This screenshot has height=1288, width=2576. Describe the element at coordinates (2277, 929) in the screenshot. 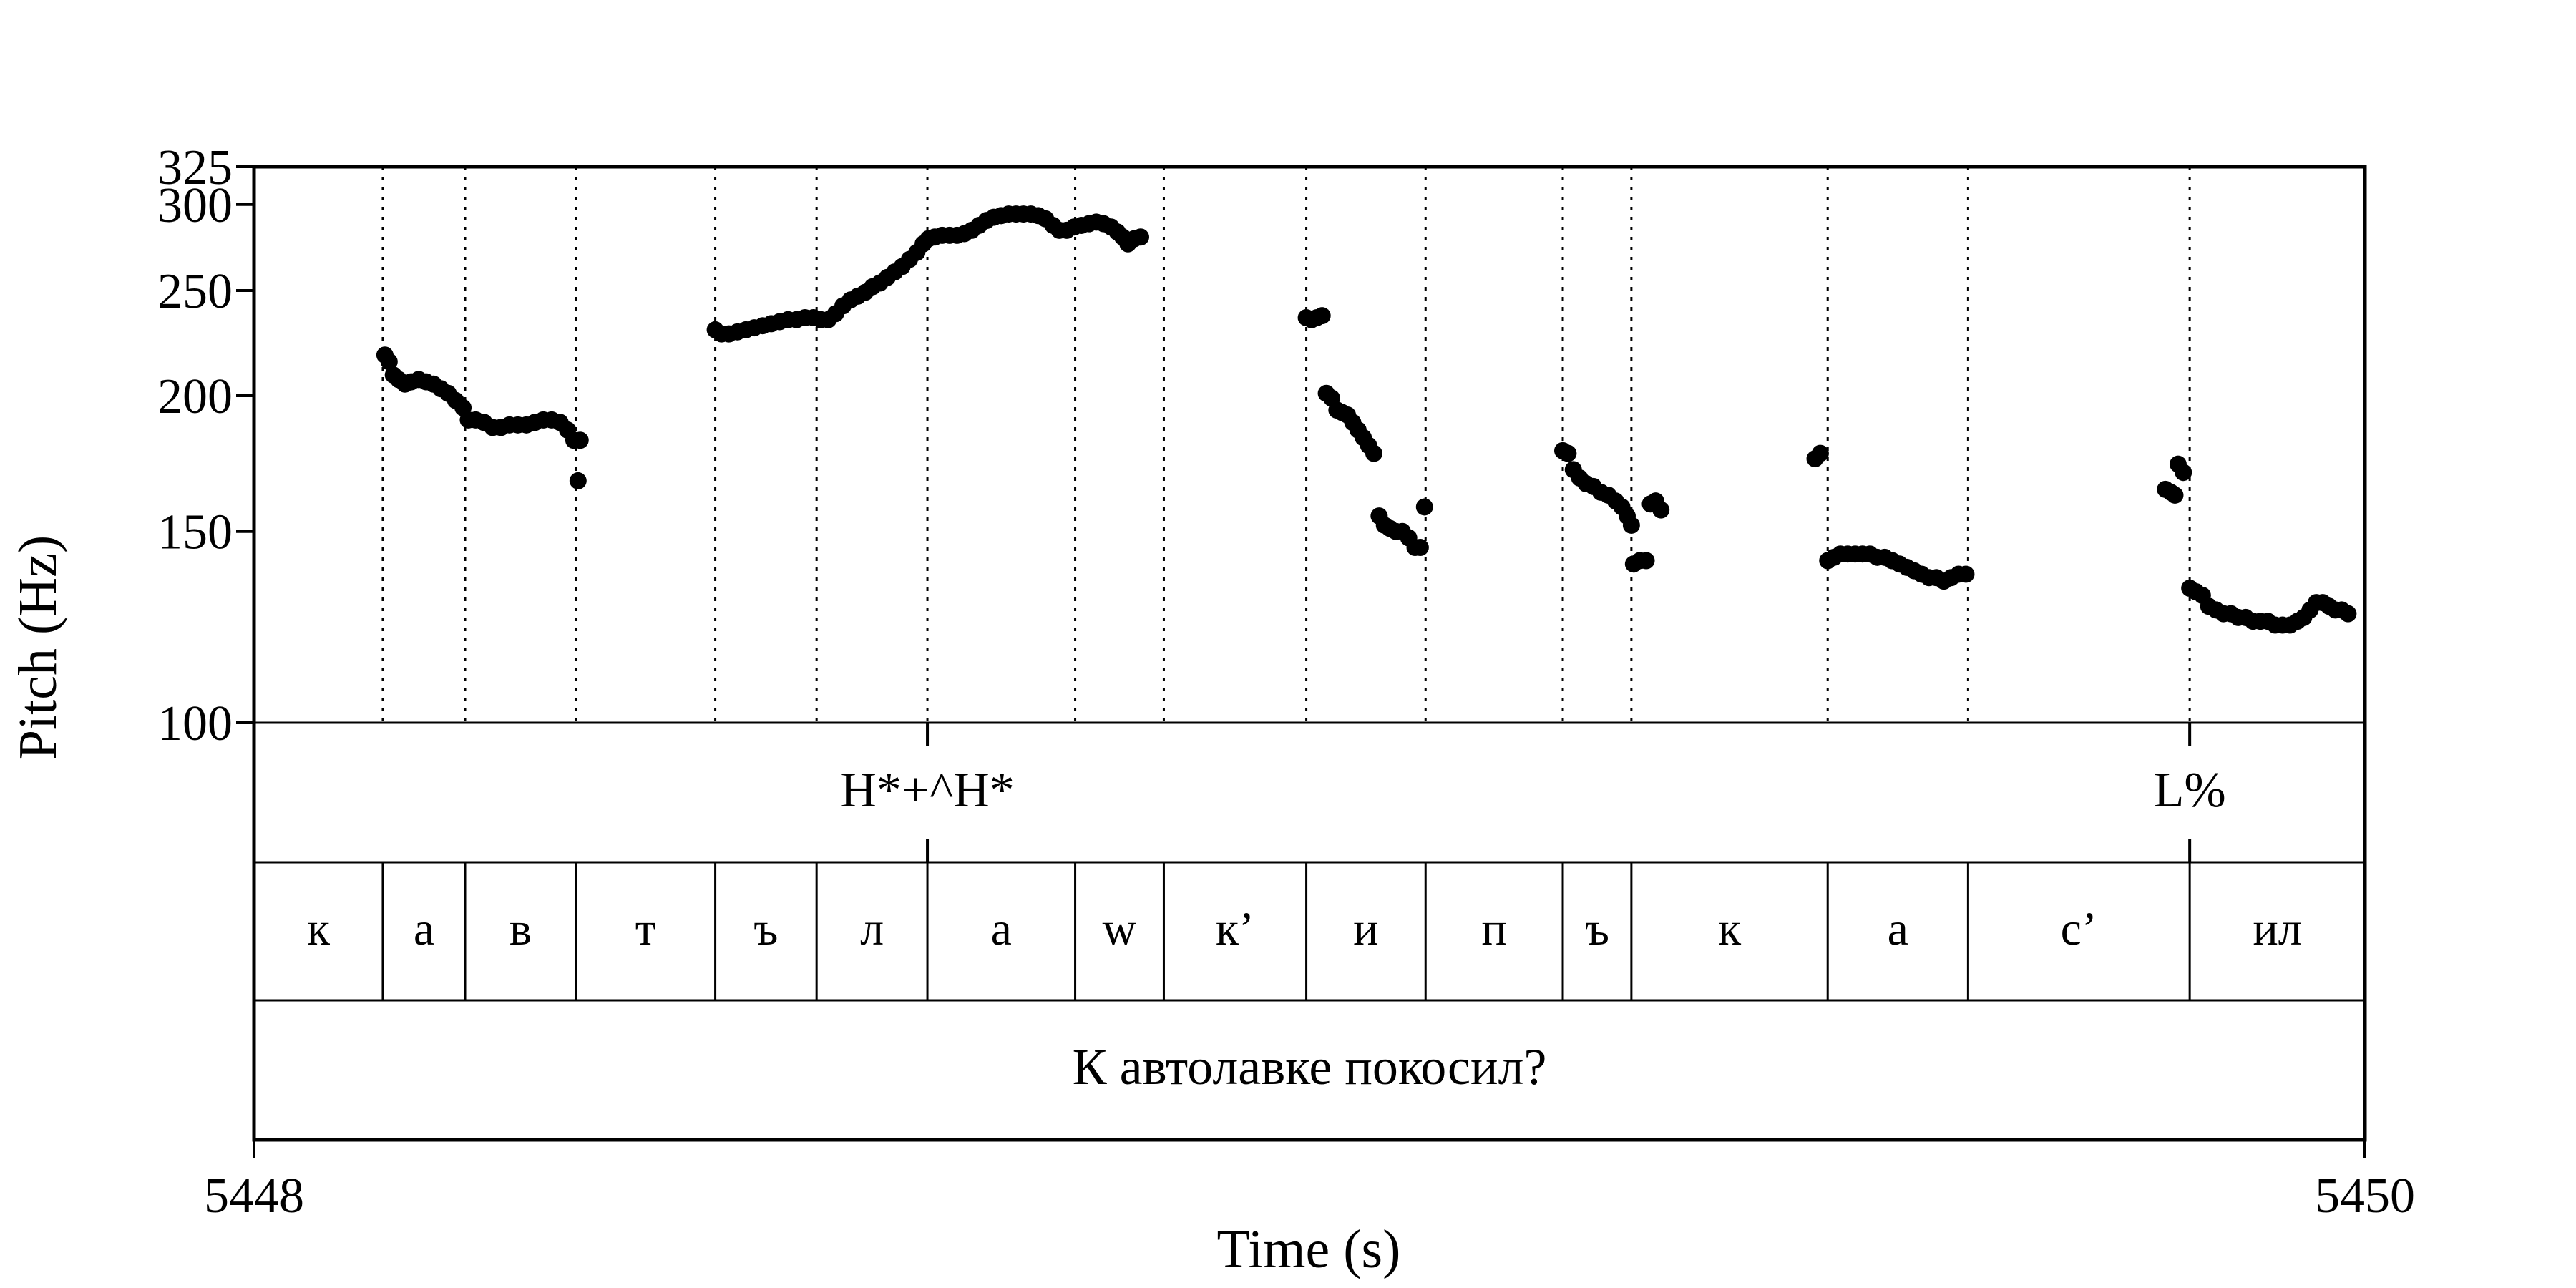

I see `segment-label: ил` at that location.